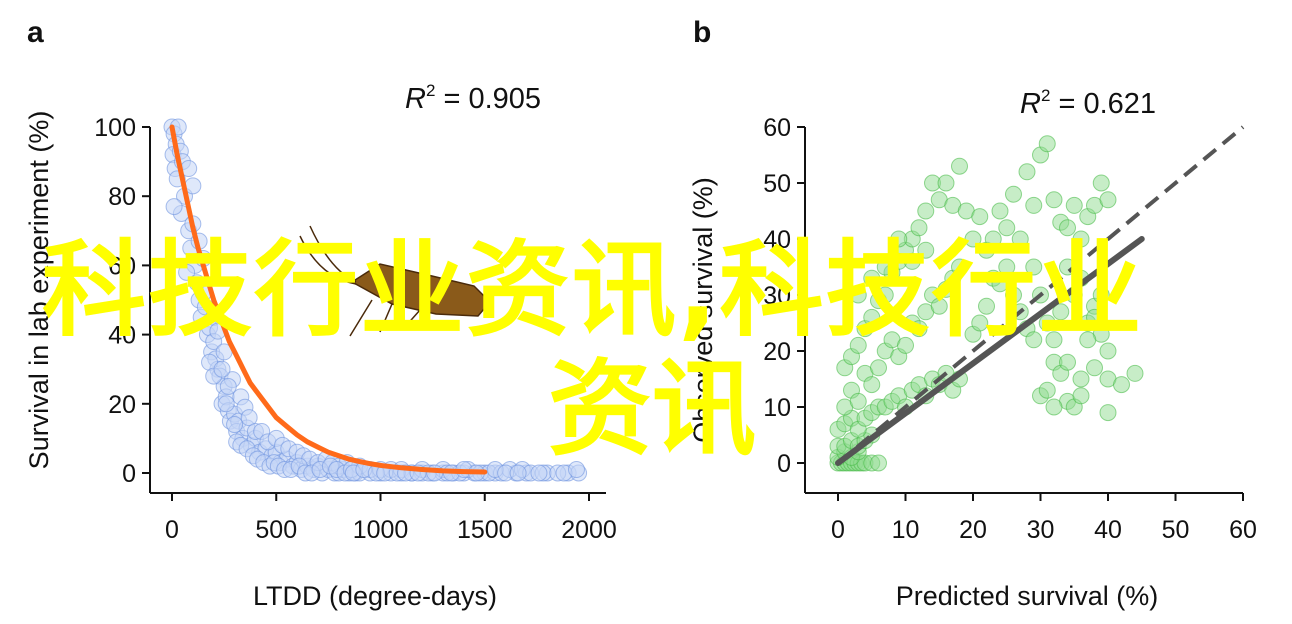  I want to click on panel-a-x-ticks: 0 500 1000 1500 2000, so click(391, 518).